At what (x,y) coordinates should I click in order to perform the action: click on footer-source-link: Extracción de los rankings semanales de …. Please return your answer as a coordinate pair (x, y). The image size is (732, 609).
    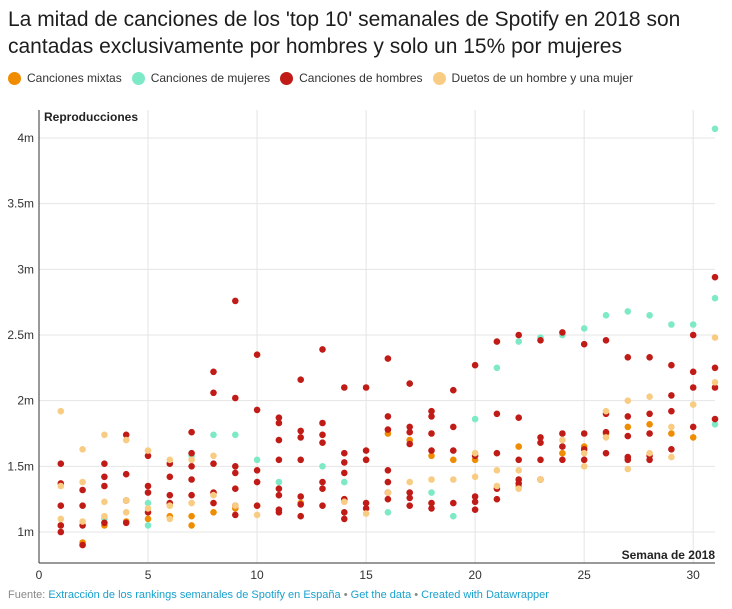
    Looking at the image, I should click on (194, 595).